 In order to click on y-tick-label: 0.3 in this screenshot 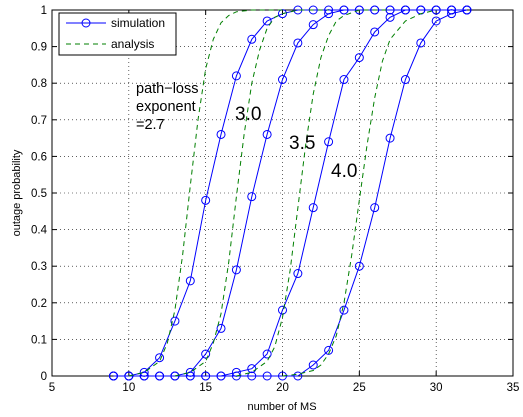, I will do `click(39, 267)`.